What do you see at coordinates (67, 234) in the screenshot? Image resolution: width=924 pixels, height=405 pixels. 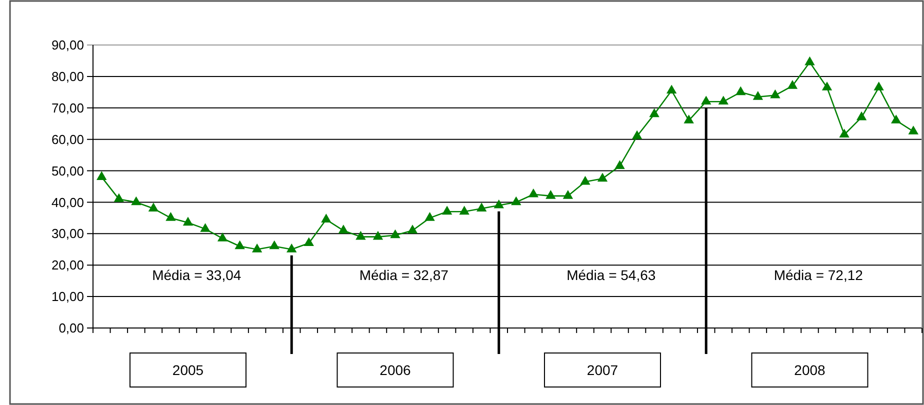 I see `y-tick-label: 30,00` at bounding box center [67, 234].